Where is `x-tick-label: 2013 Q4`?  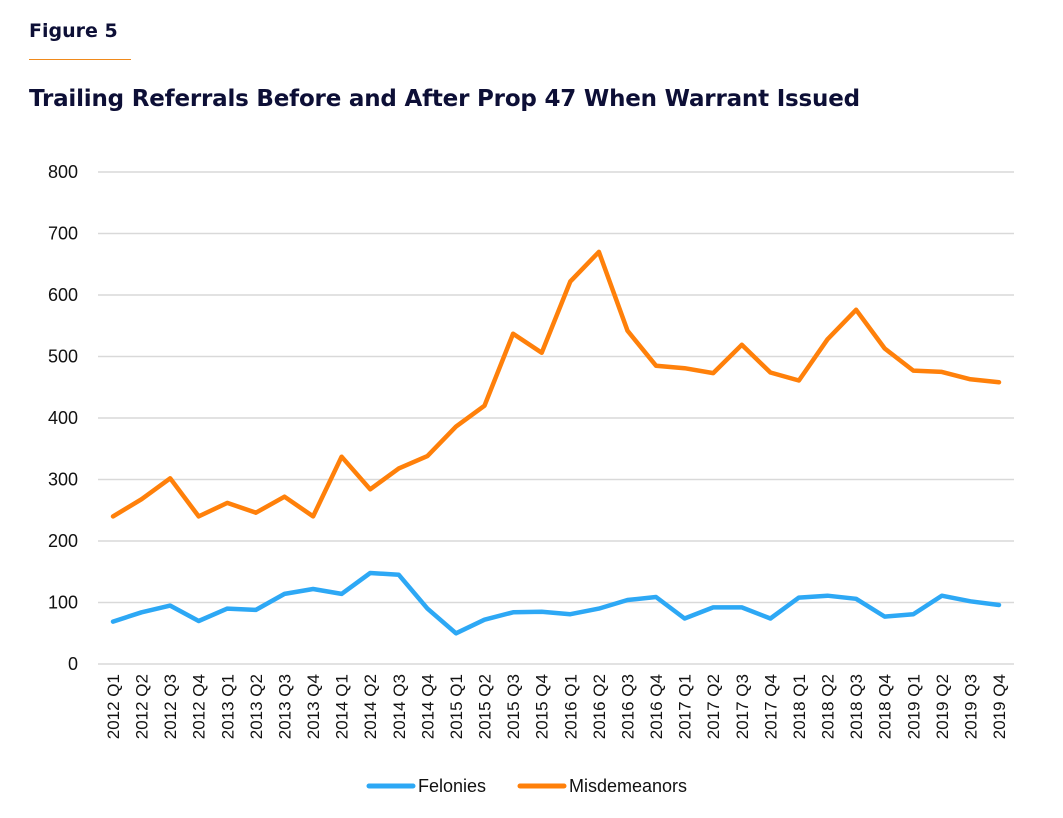
x-tick-label: 2013 Q4 is located at coordinates (313, 706).